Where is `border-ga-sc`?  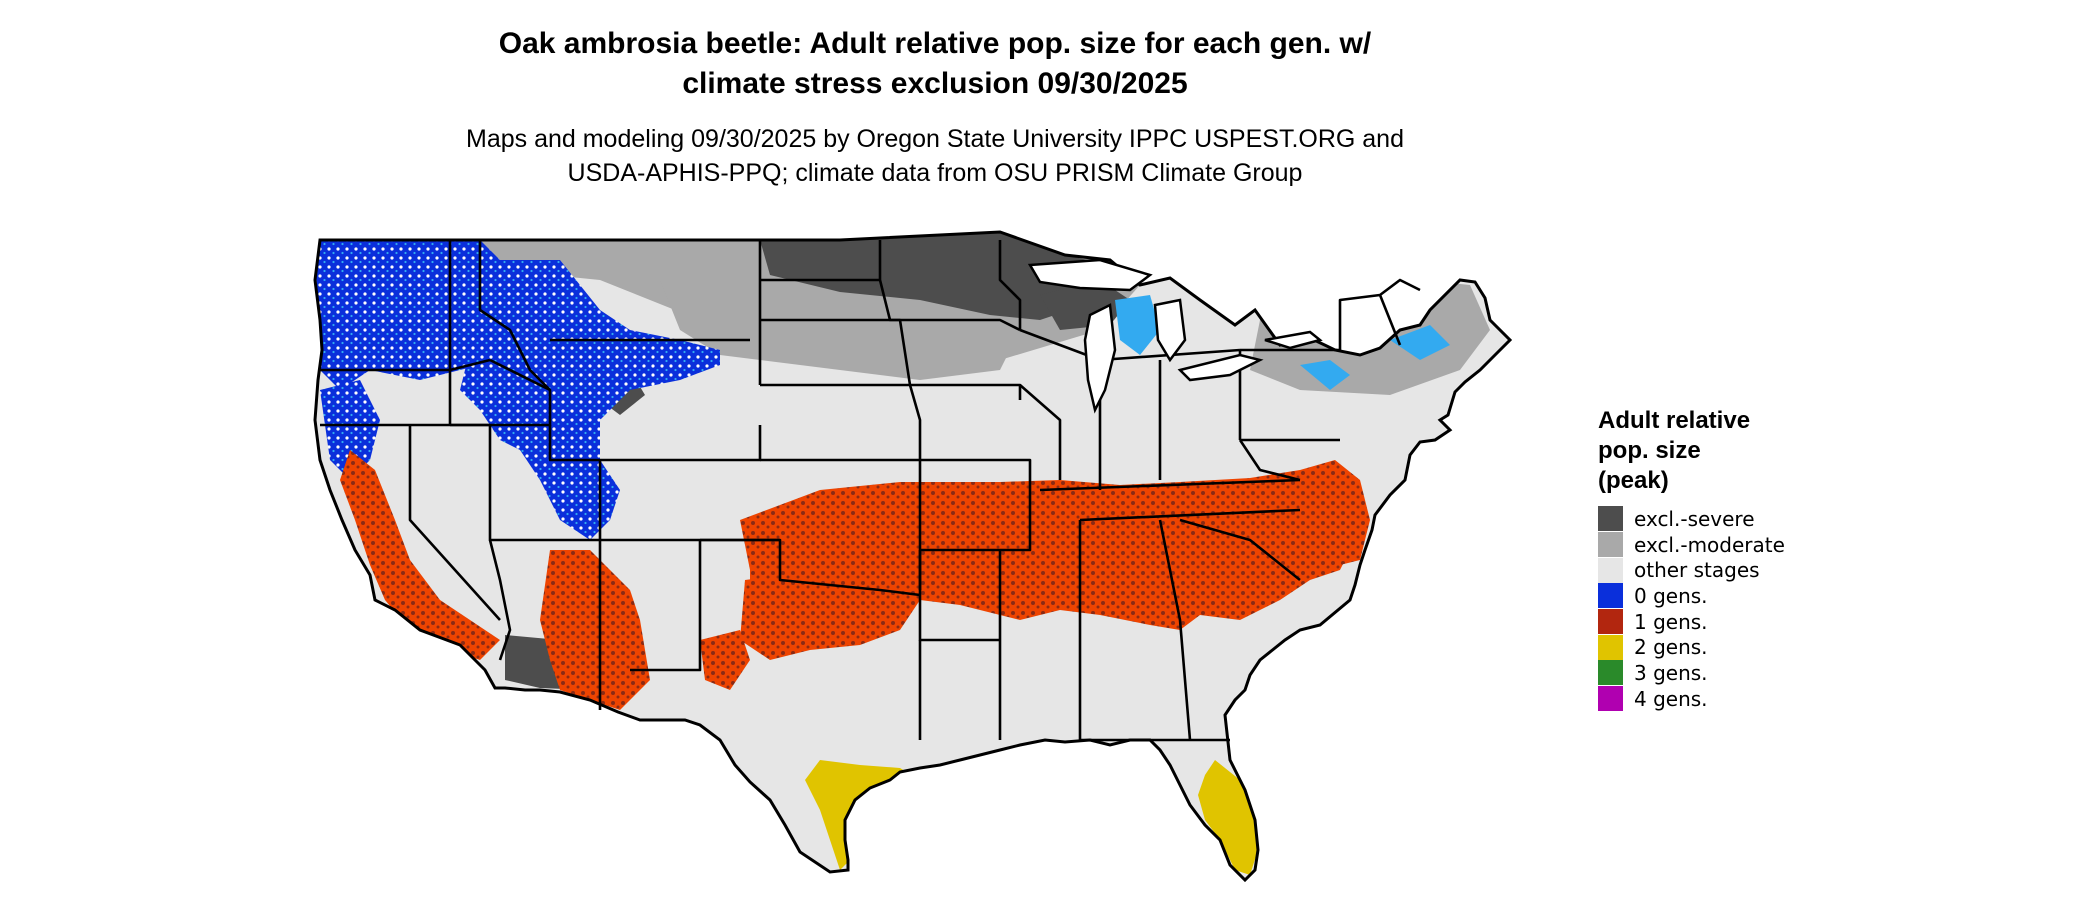 border-ga-sc is located at coordinates (1240, 550).